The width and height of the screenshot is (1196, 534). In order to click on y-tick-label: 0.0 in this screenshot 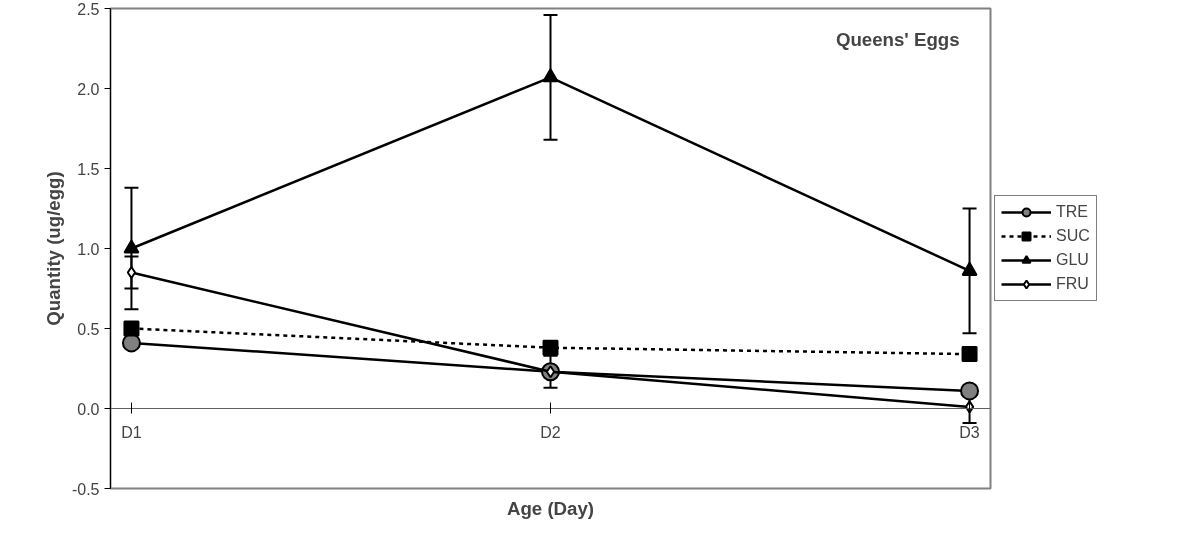, I will do `click(88, 409)`.